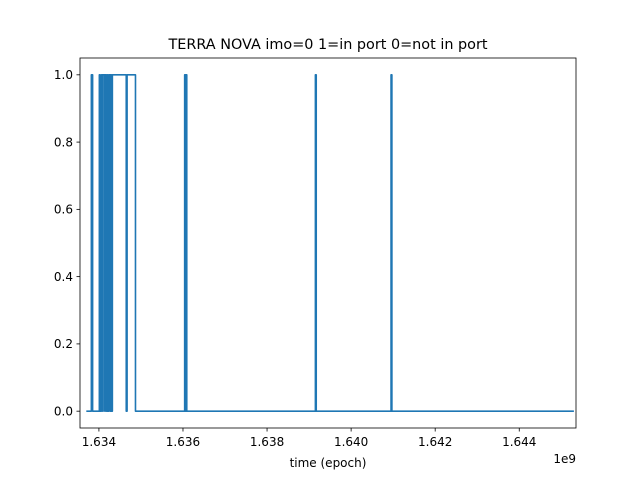  What do you see at coordinates (63, 142) in the screenshot?
I see `y-tick-label: 0.8` at bounding box center [63, 142].